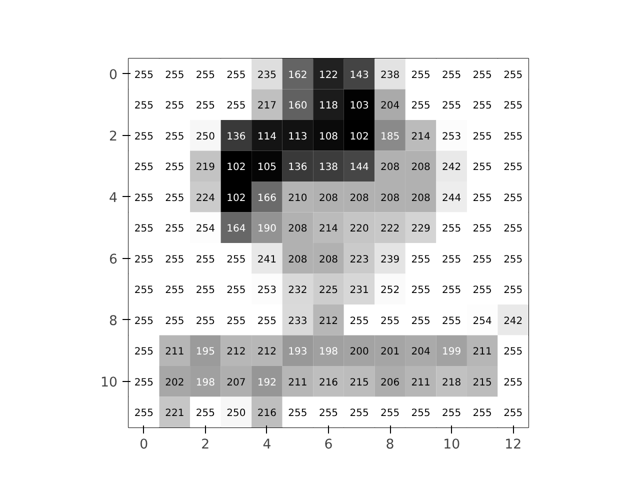 Image resolution: width=640 pixels, height=480 pixels. I want to click on data-label: 105, so click(267, 168).